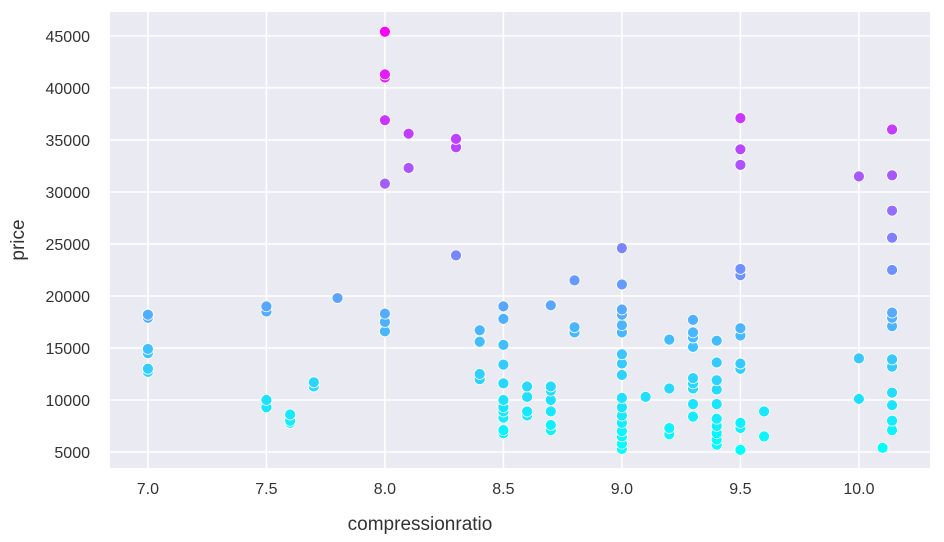 The height and width of the screenshot is (542, 944). I want to click on y-tick-label: 10000, so click(68, 401).